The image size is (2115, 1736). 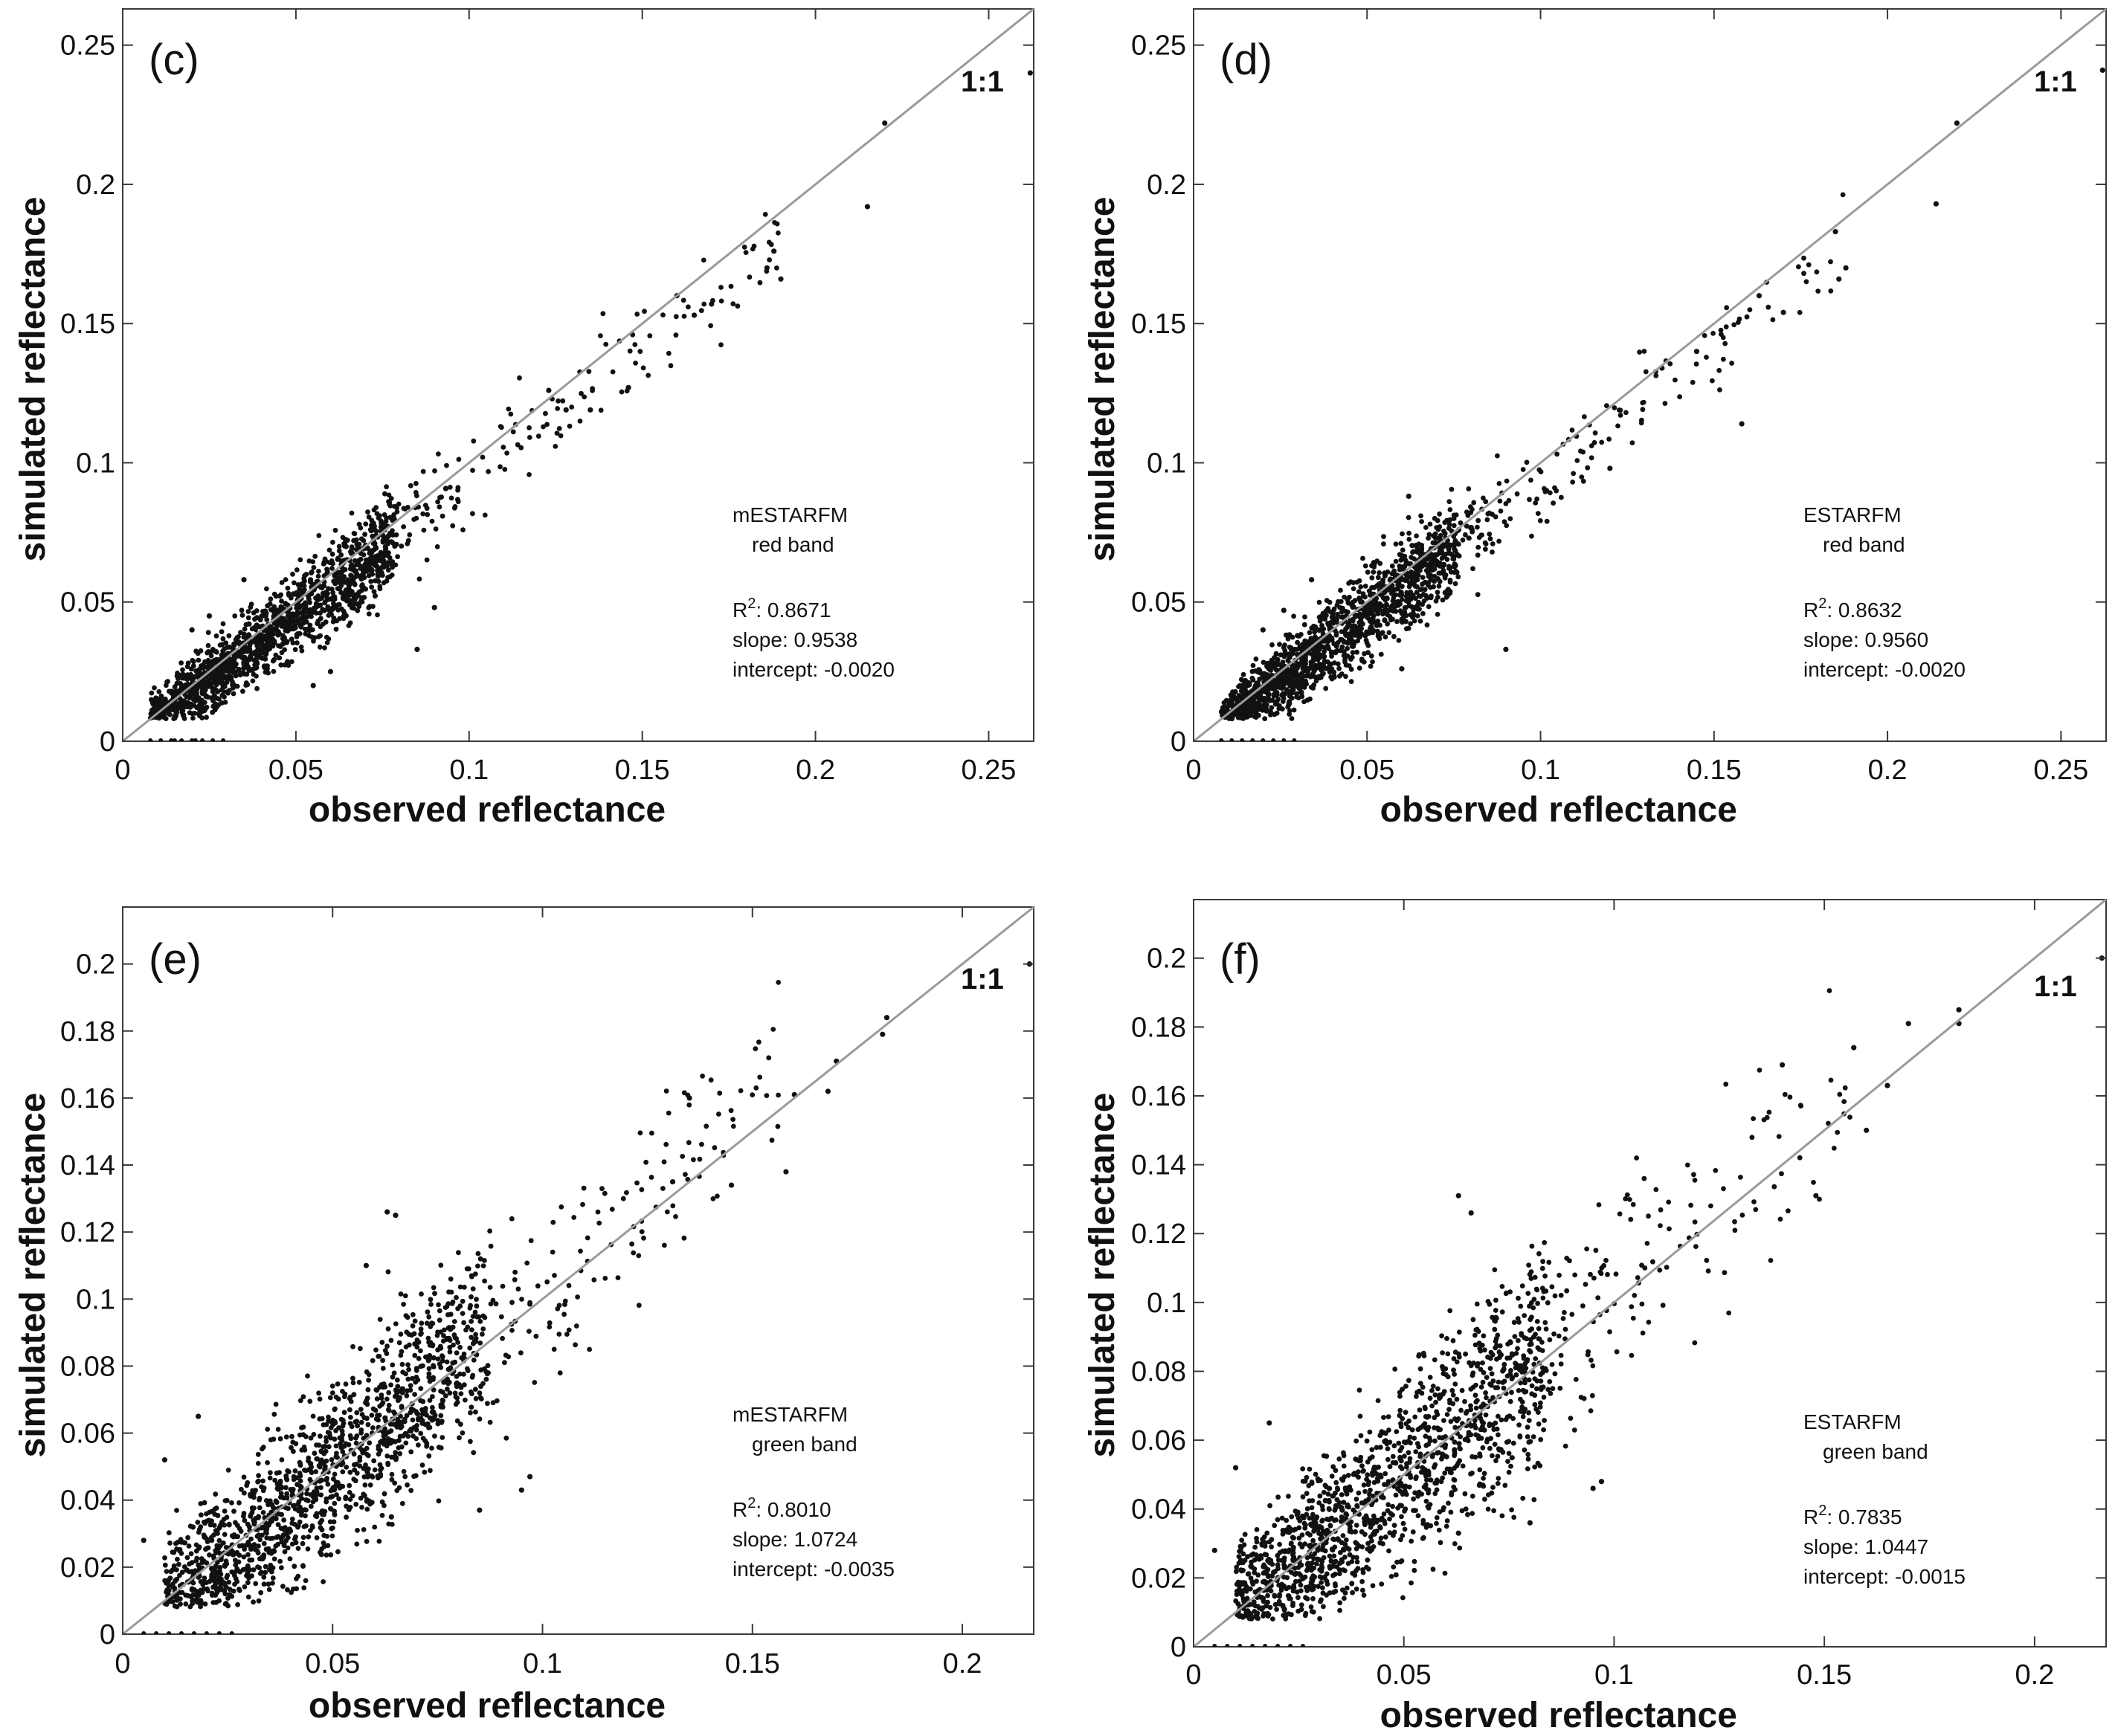 I want to click on y-tick-label: 0.25, so click(x=1158, y=46).